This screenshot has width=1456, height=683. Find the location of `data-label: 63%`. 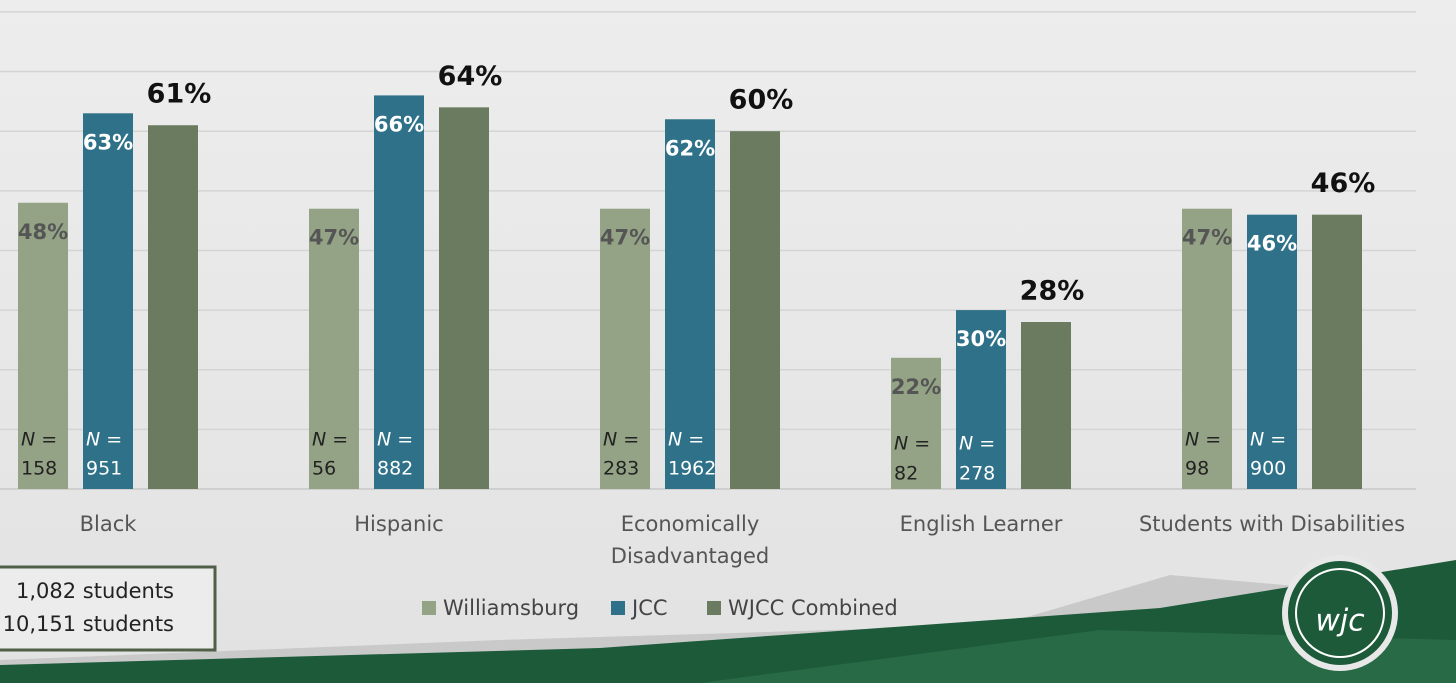

data-label: 63% is located at coordinates (108, 142).